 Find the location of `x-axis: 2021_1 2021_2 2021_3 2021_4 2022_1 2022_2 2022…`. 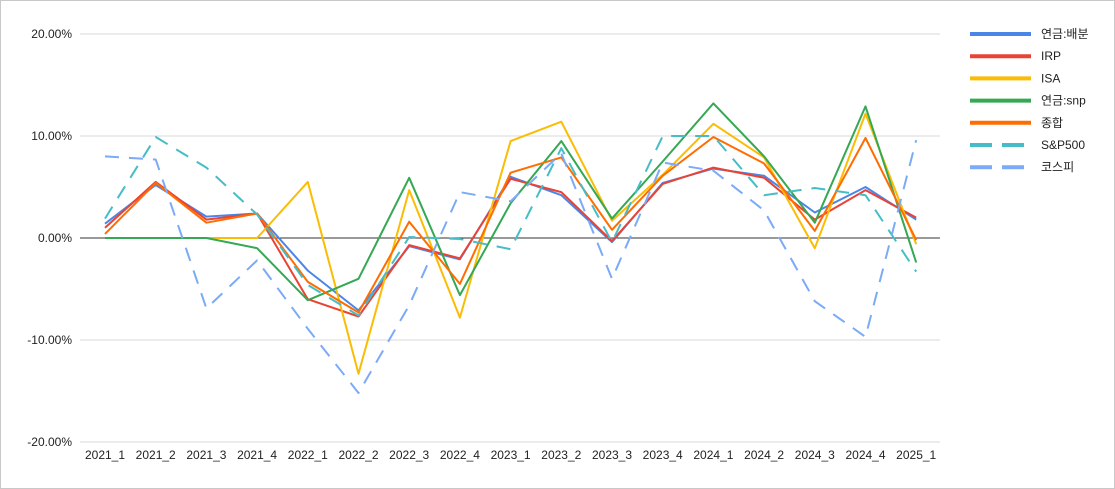

x-axis: 2021_1 2021_2 2021_3 2021_4 2022_1 2022_2 2022… is located at coordinates (511, 455).